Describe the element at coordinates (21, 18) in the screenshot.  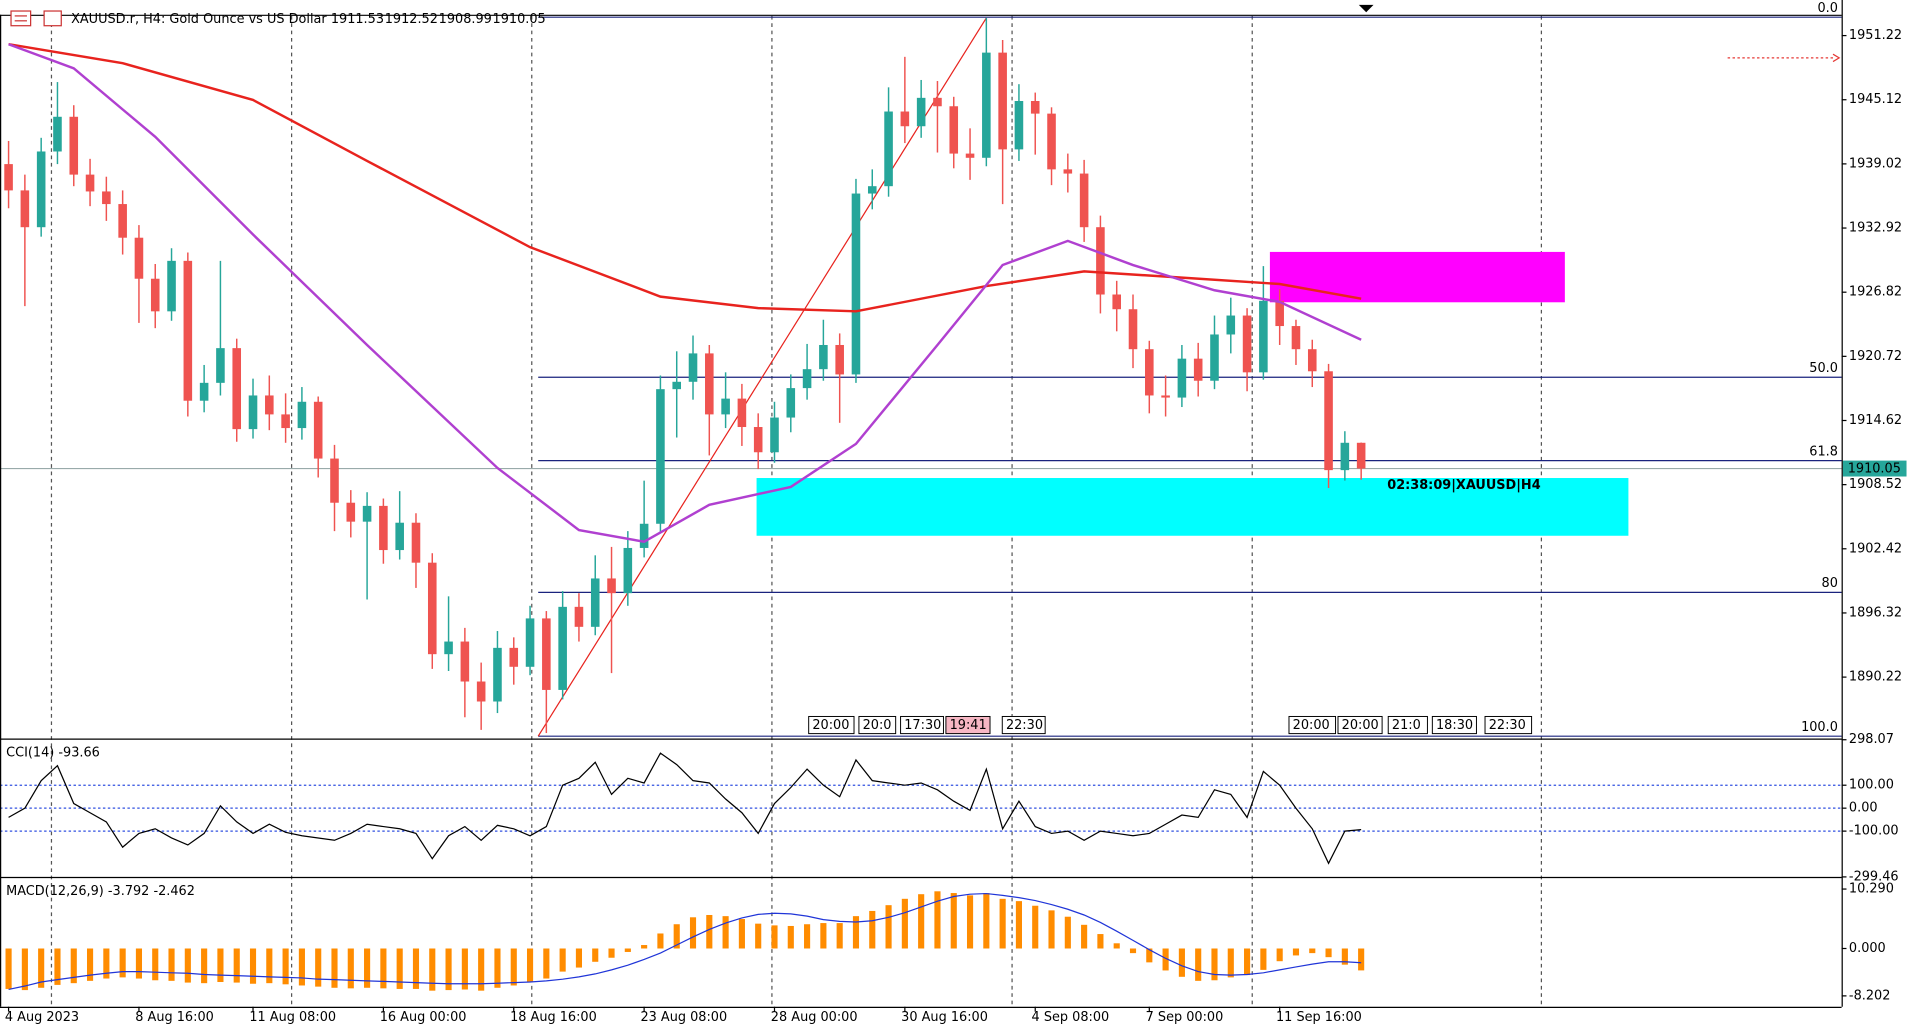
I see `menu-icon` at that location.